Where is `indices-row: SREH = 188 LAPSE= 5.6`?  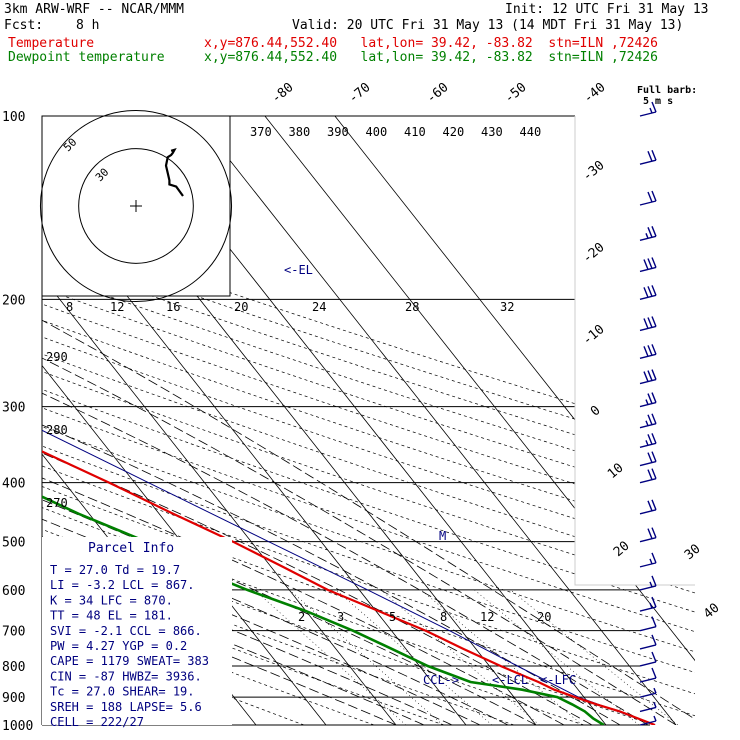 indices-row: SREH = 188 LAPSE= 5.6 is located at coordinates (126, 707).